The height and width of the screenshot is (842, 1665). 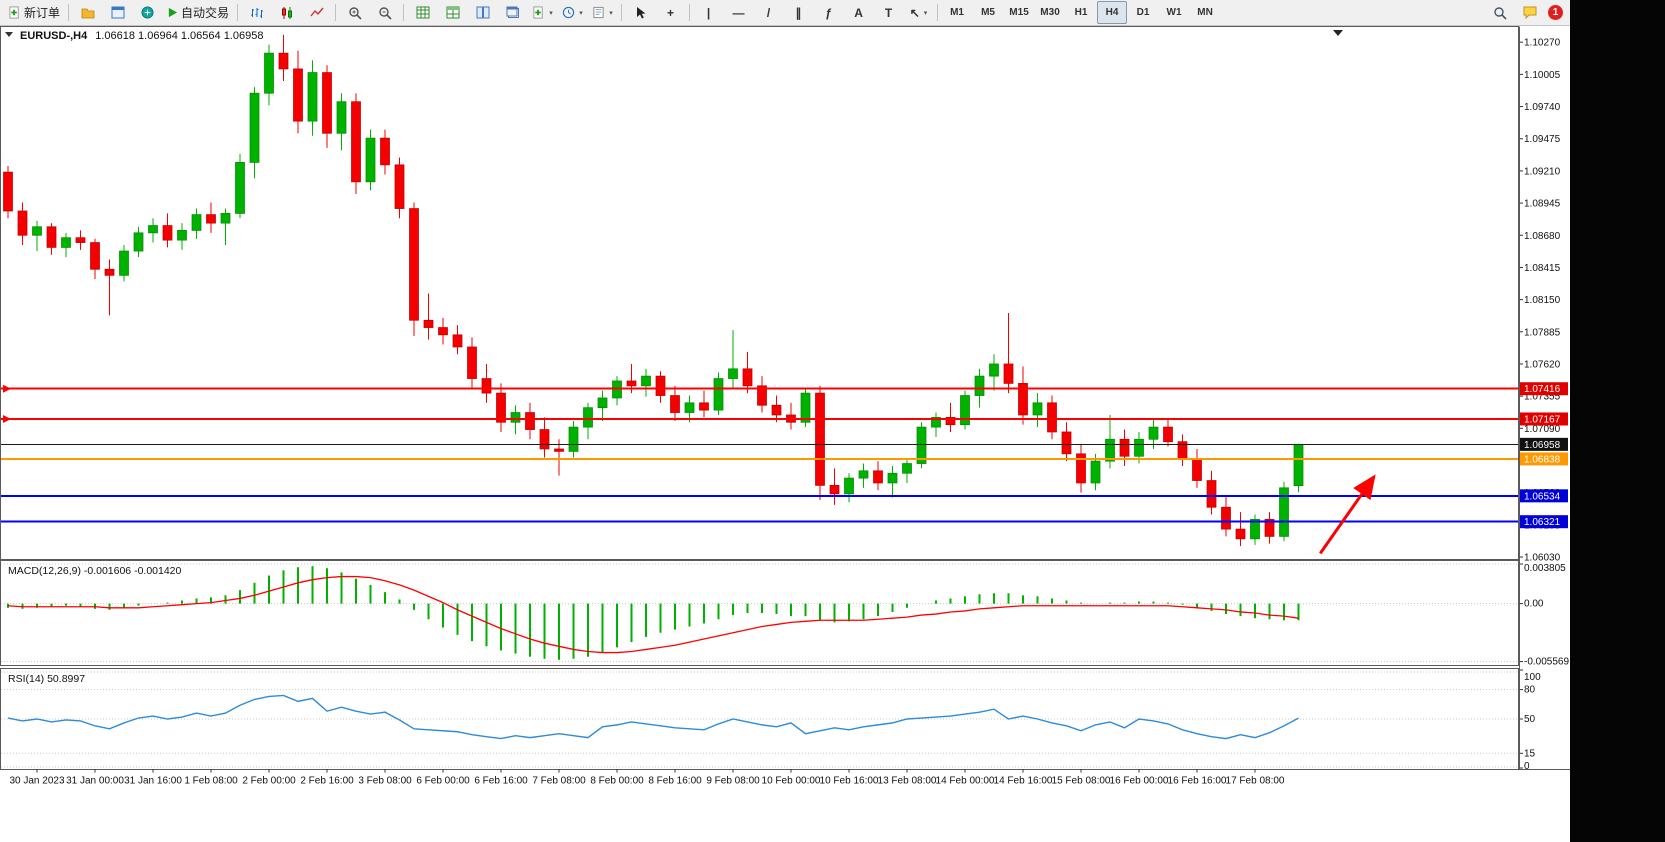 What do you see at coordinates (768, 12) in the screenshot?
I see `trendline-button: /` at bounding box center [768, 12].